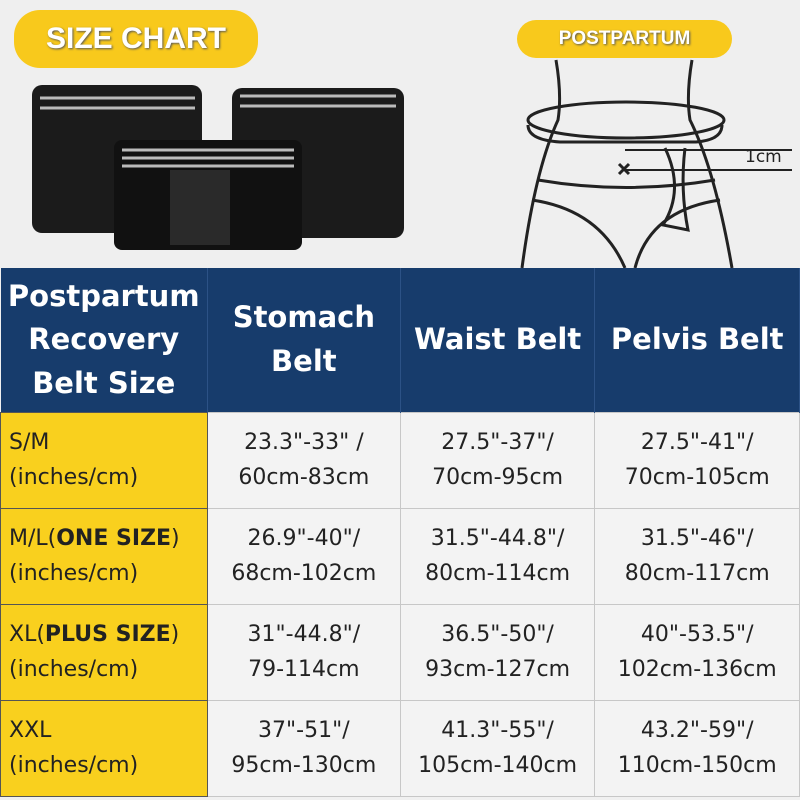 This screenshot has height=800, width=800. Describe the element at coordinates (303, 748) in the screenshot. I see `size-cell: 37"-51"/ 95cm-130cm` at that location.